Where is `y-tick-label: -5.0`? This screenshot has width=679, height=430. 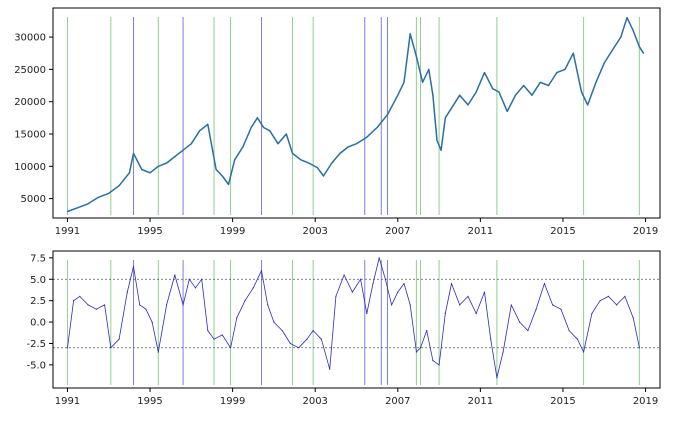
y-tick-label: -5.0 is located at coordinates (36, 365).